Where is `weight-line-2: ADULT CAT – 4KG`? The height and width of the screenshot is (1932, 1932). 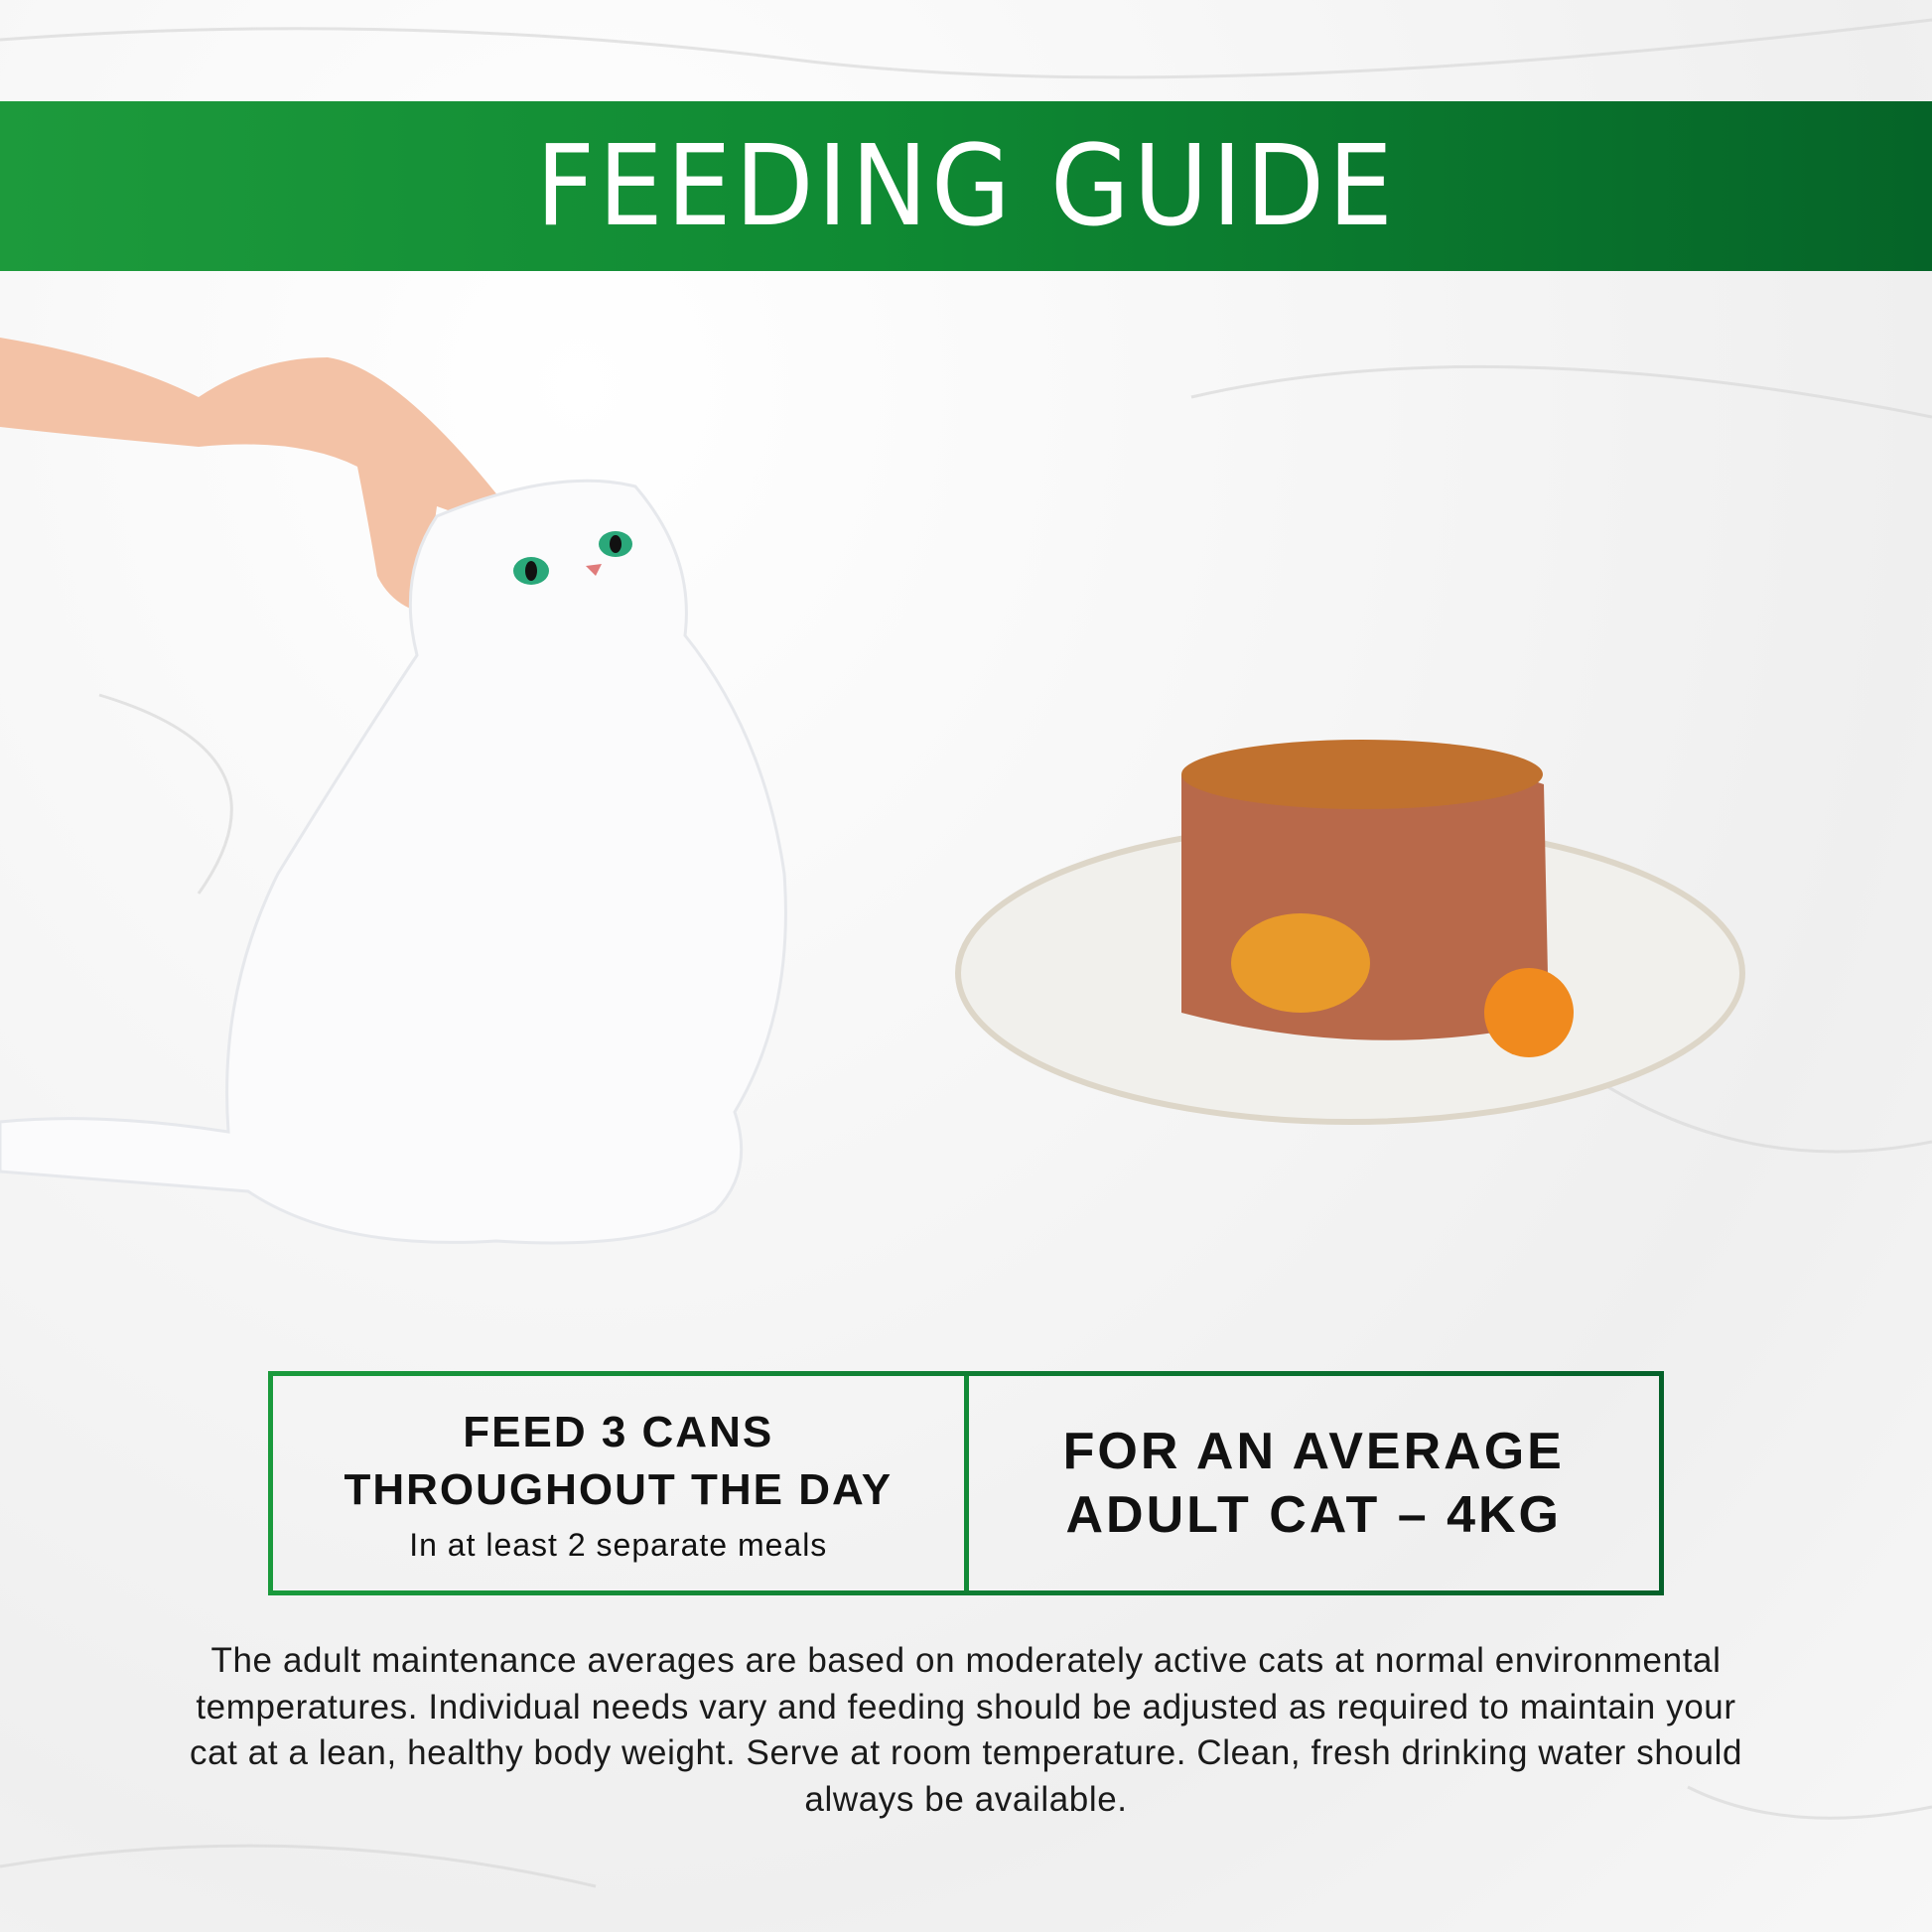
weight-line-2: ADULT CAT – 4KG is located at coordinates (1314, 1515).